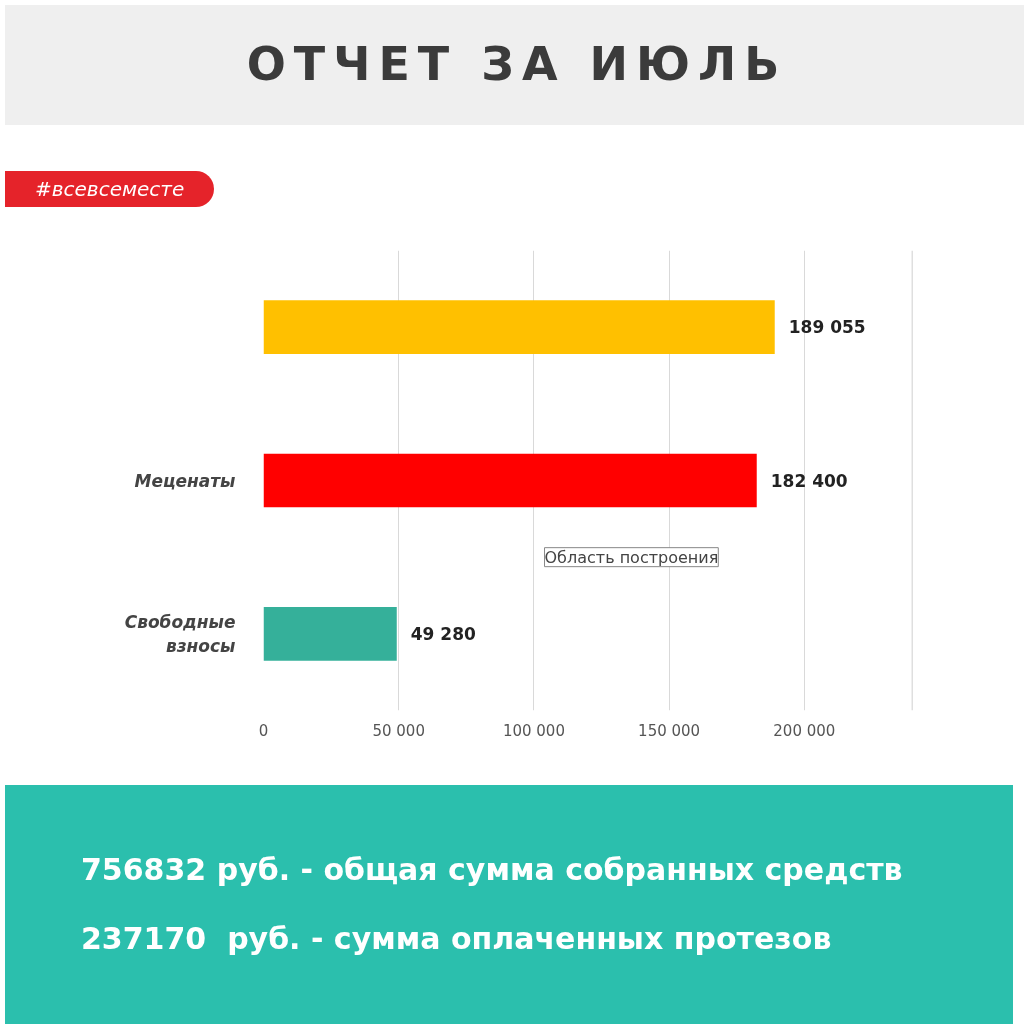 This screenshot has height=1024, width=1024. What do you see at coordinates (517, 65) in the screenshot?
I see `chart-title: ОТЧЕТ ЗА ИЮЛЬ` at bounding box center [517, 65].